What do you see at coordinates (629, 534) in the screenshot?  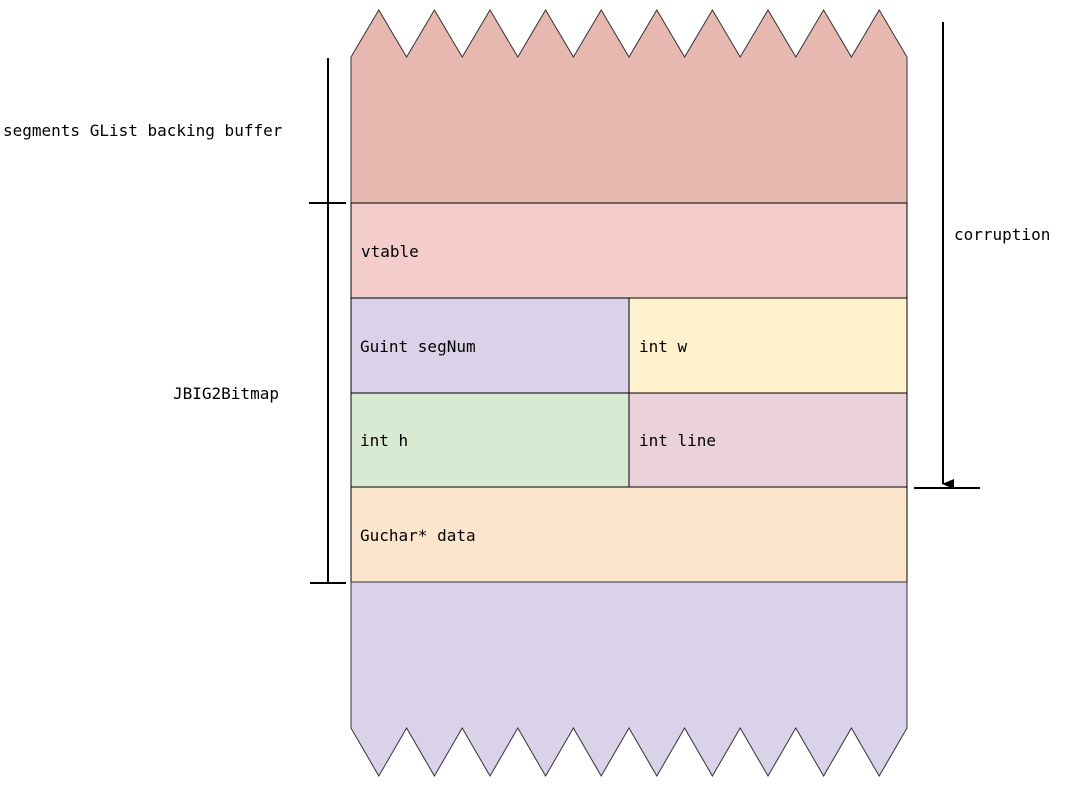 I see `data-block` at bounding box center [629, 534].